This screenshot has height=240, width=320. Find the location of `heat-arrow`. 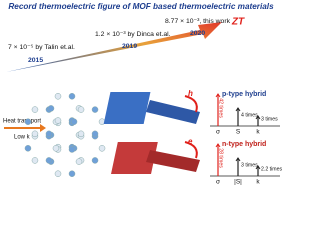

heat-arrow is located at coordinates (25, 128).